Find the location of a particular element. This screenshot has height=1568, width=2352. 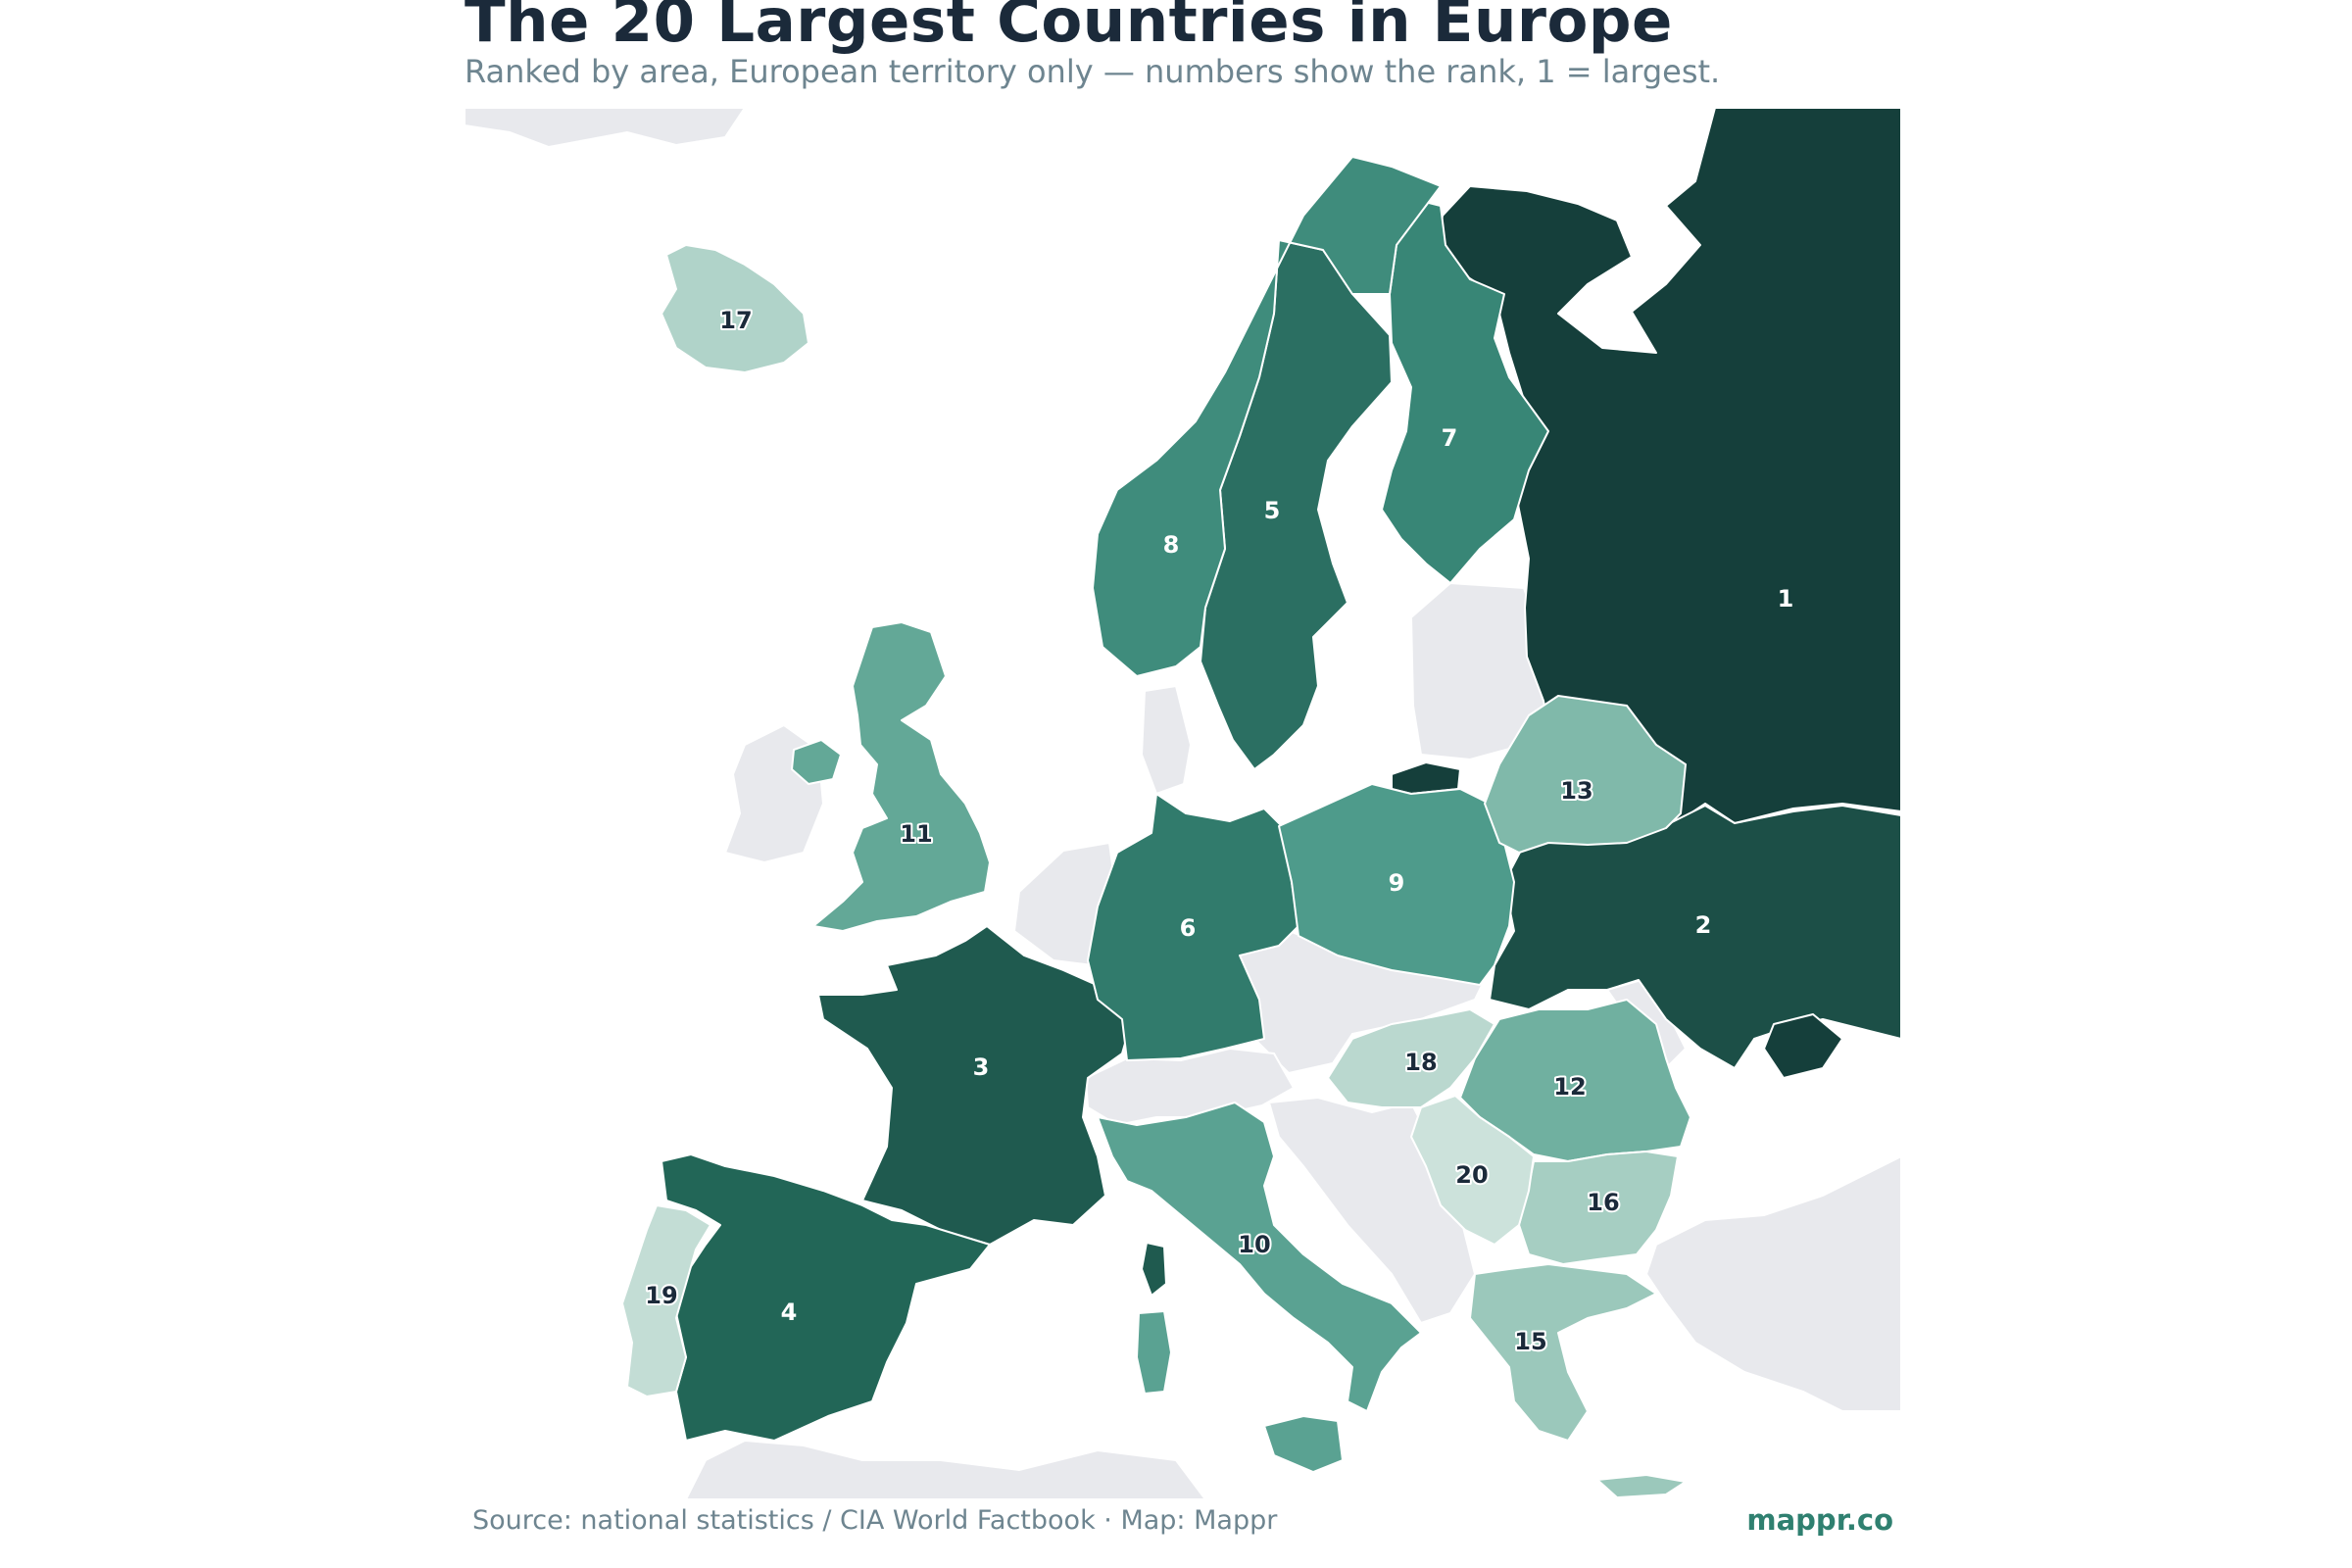

denmark-land is located at coordinates (1166, 740).